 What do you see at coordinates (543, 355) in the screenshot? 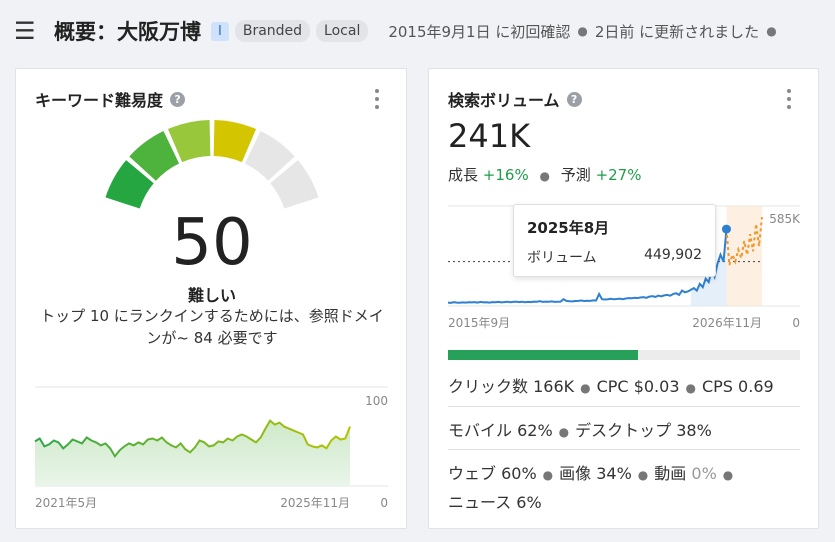
I see `clicks-progress-fill` at bounding box center [543, 355].